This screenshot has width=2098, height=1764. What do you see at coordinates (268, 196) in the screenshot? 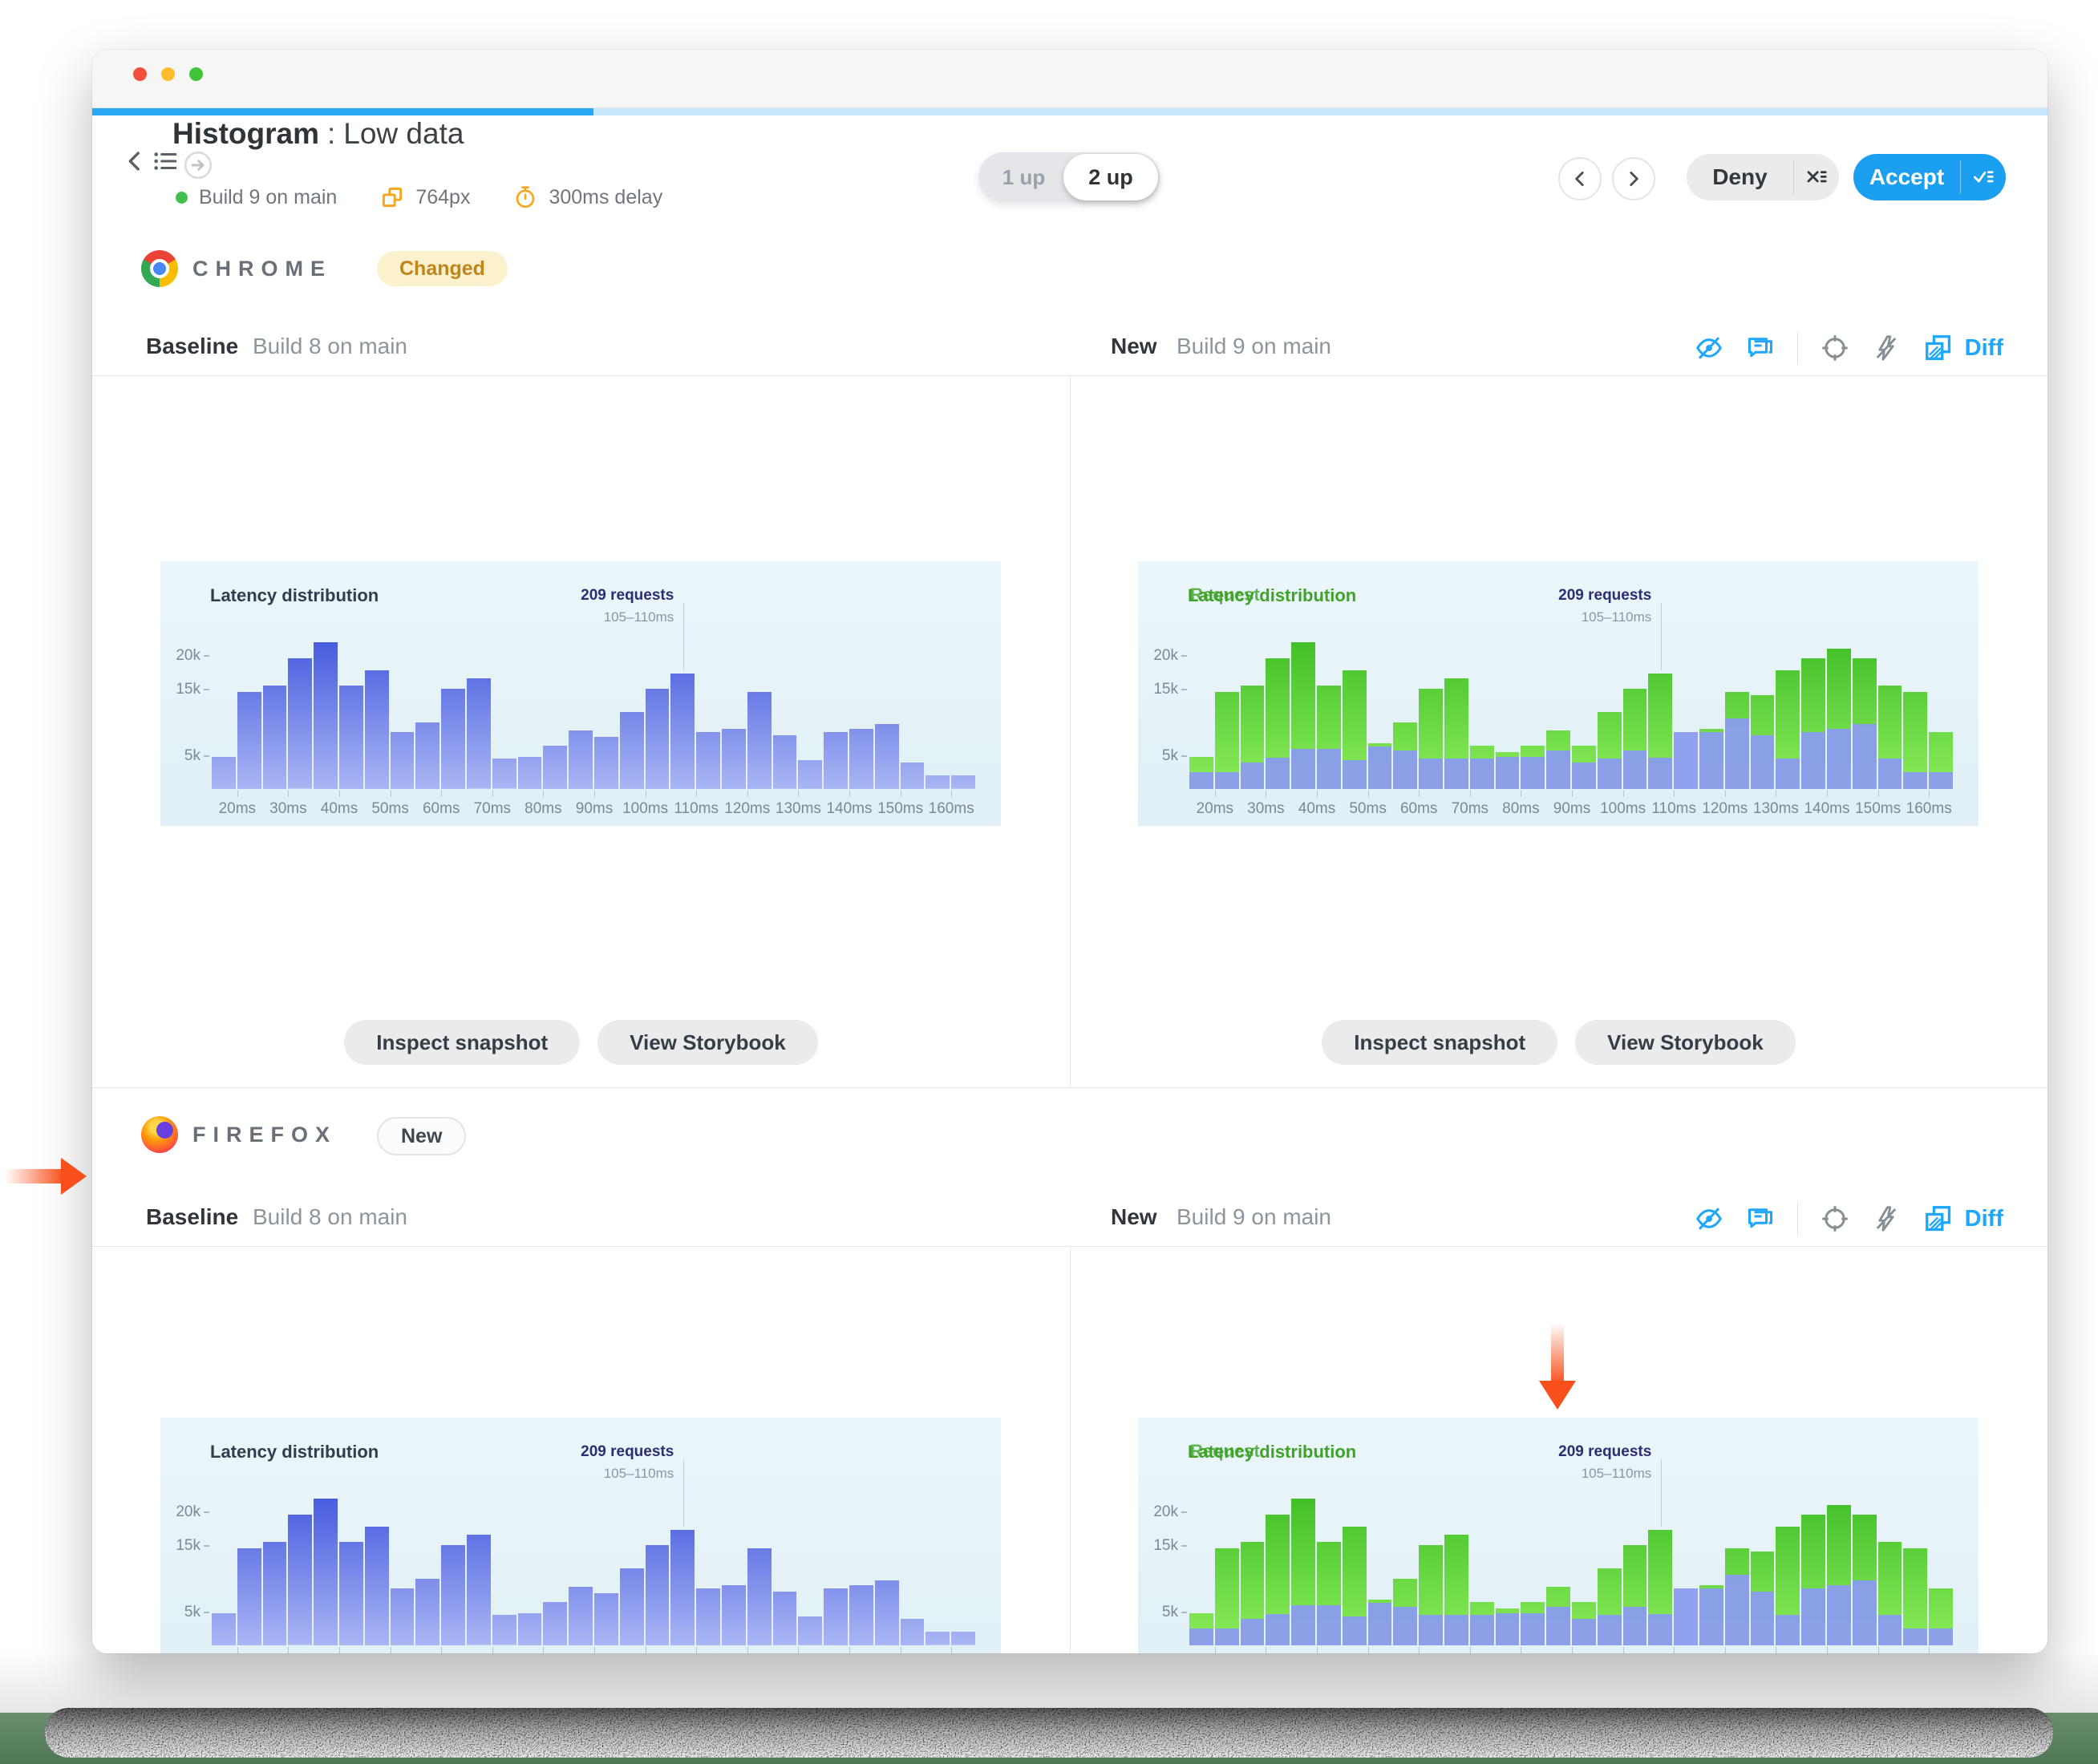
I see `build-status-text: Build 9 on main` at bounding box center [268, 196].